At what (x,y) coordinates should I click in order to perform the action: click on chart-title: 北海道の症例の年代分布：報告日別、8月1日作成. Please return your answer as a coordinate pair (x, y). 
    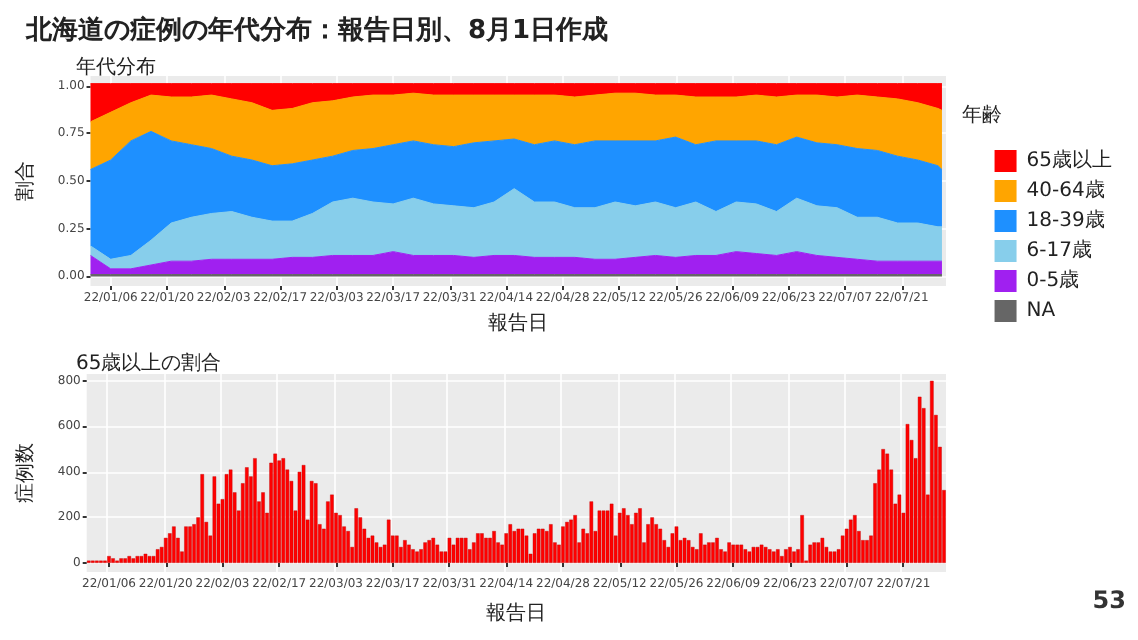
    Looking at the image, I should click on (316, 30).